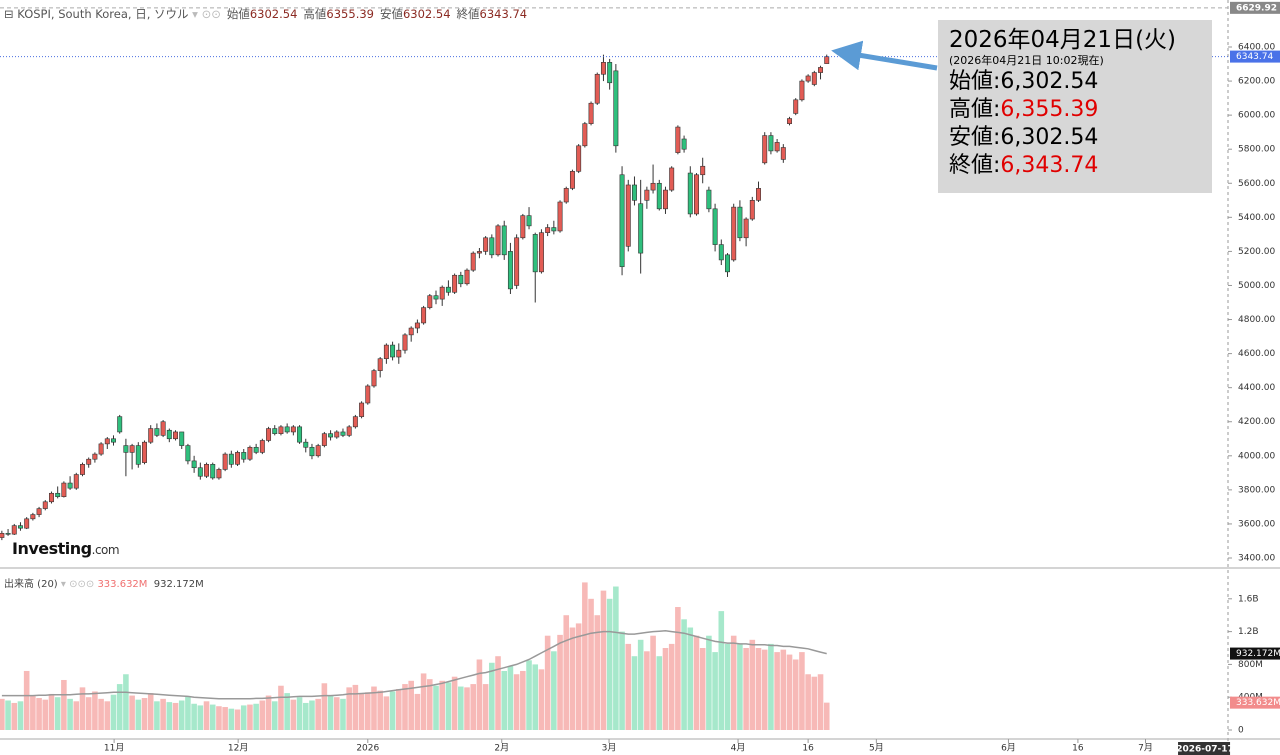  I want to click on x-tick-label: 4月, so click(738, 748).